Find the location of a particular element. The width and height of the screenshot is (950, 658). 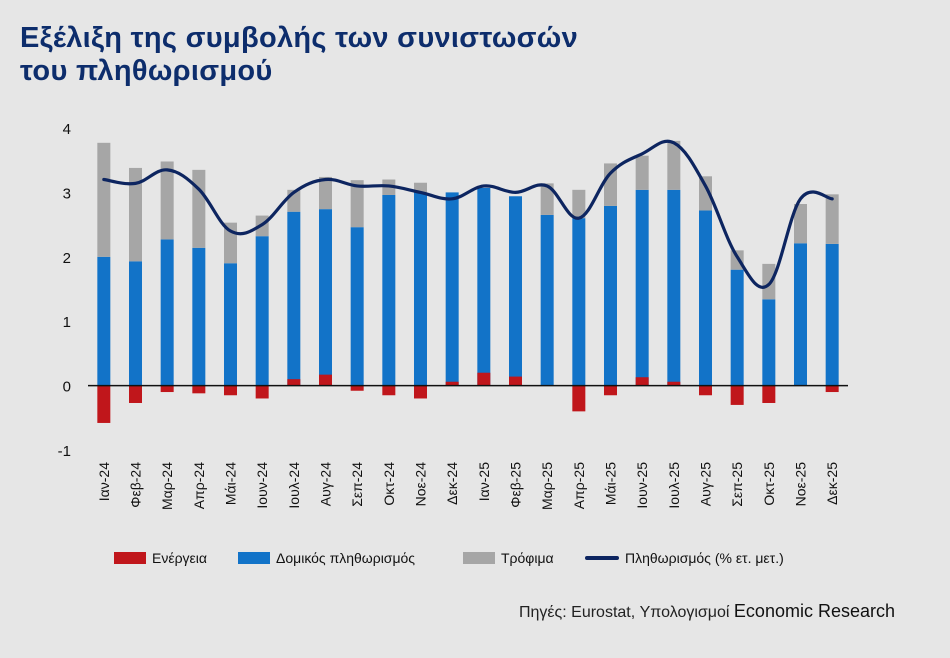

legend-item-inflation: Πληθωρισμός (% ετ. μετ.) is located at coordinates (684, 558).